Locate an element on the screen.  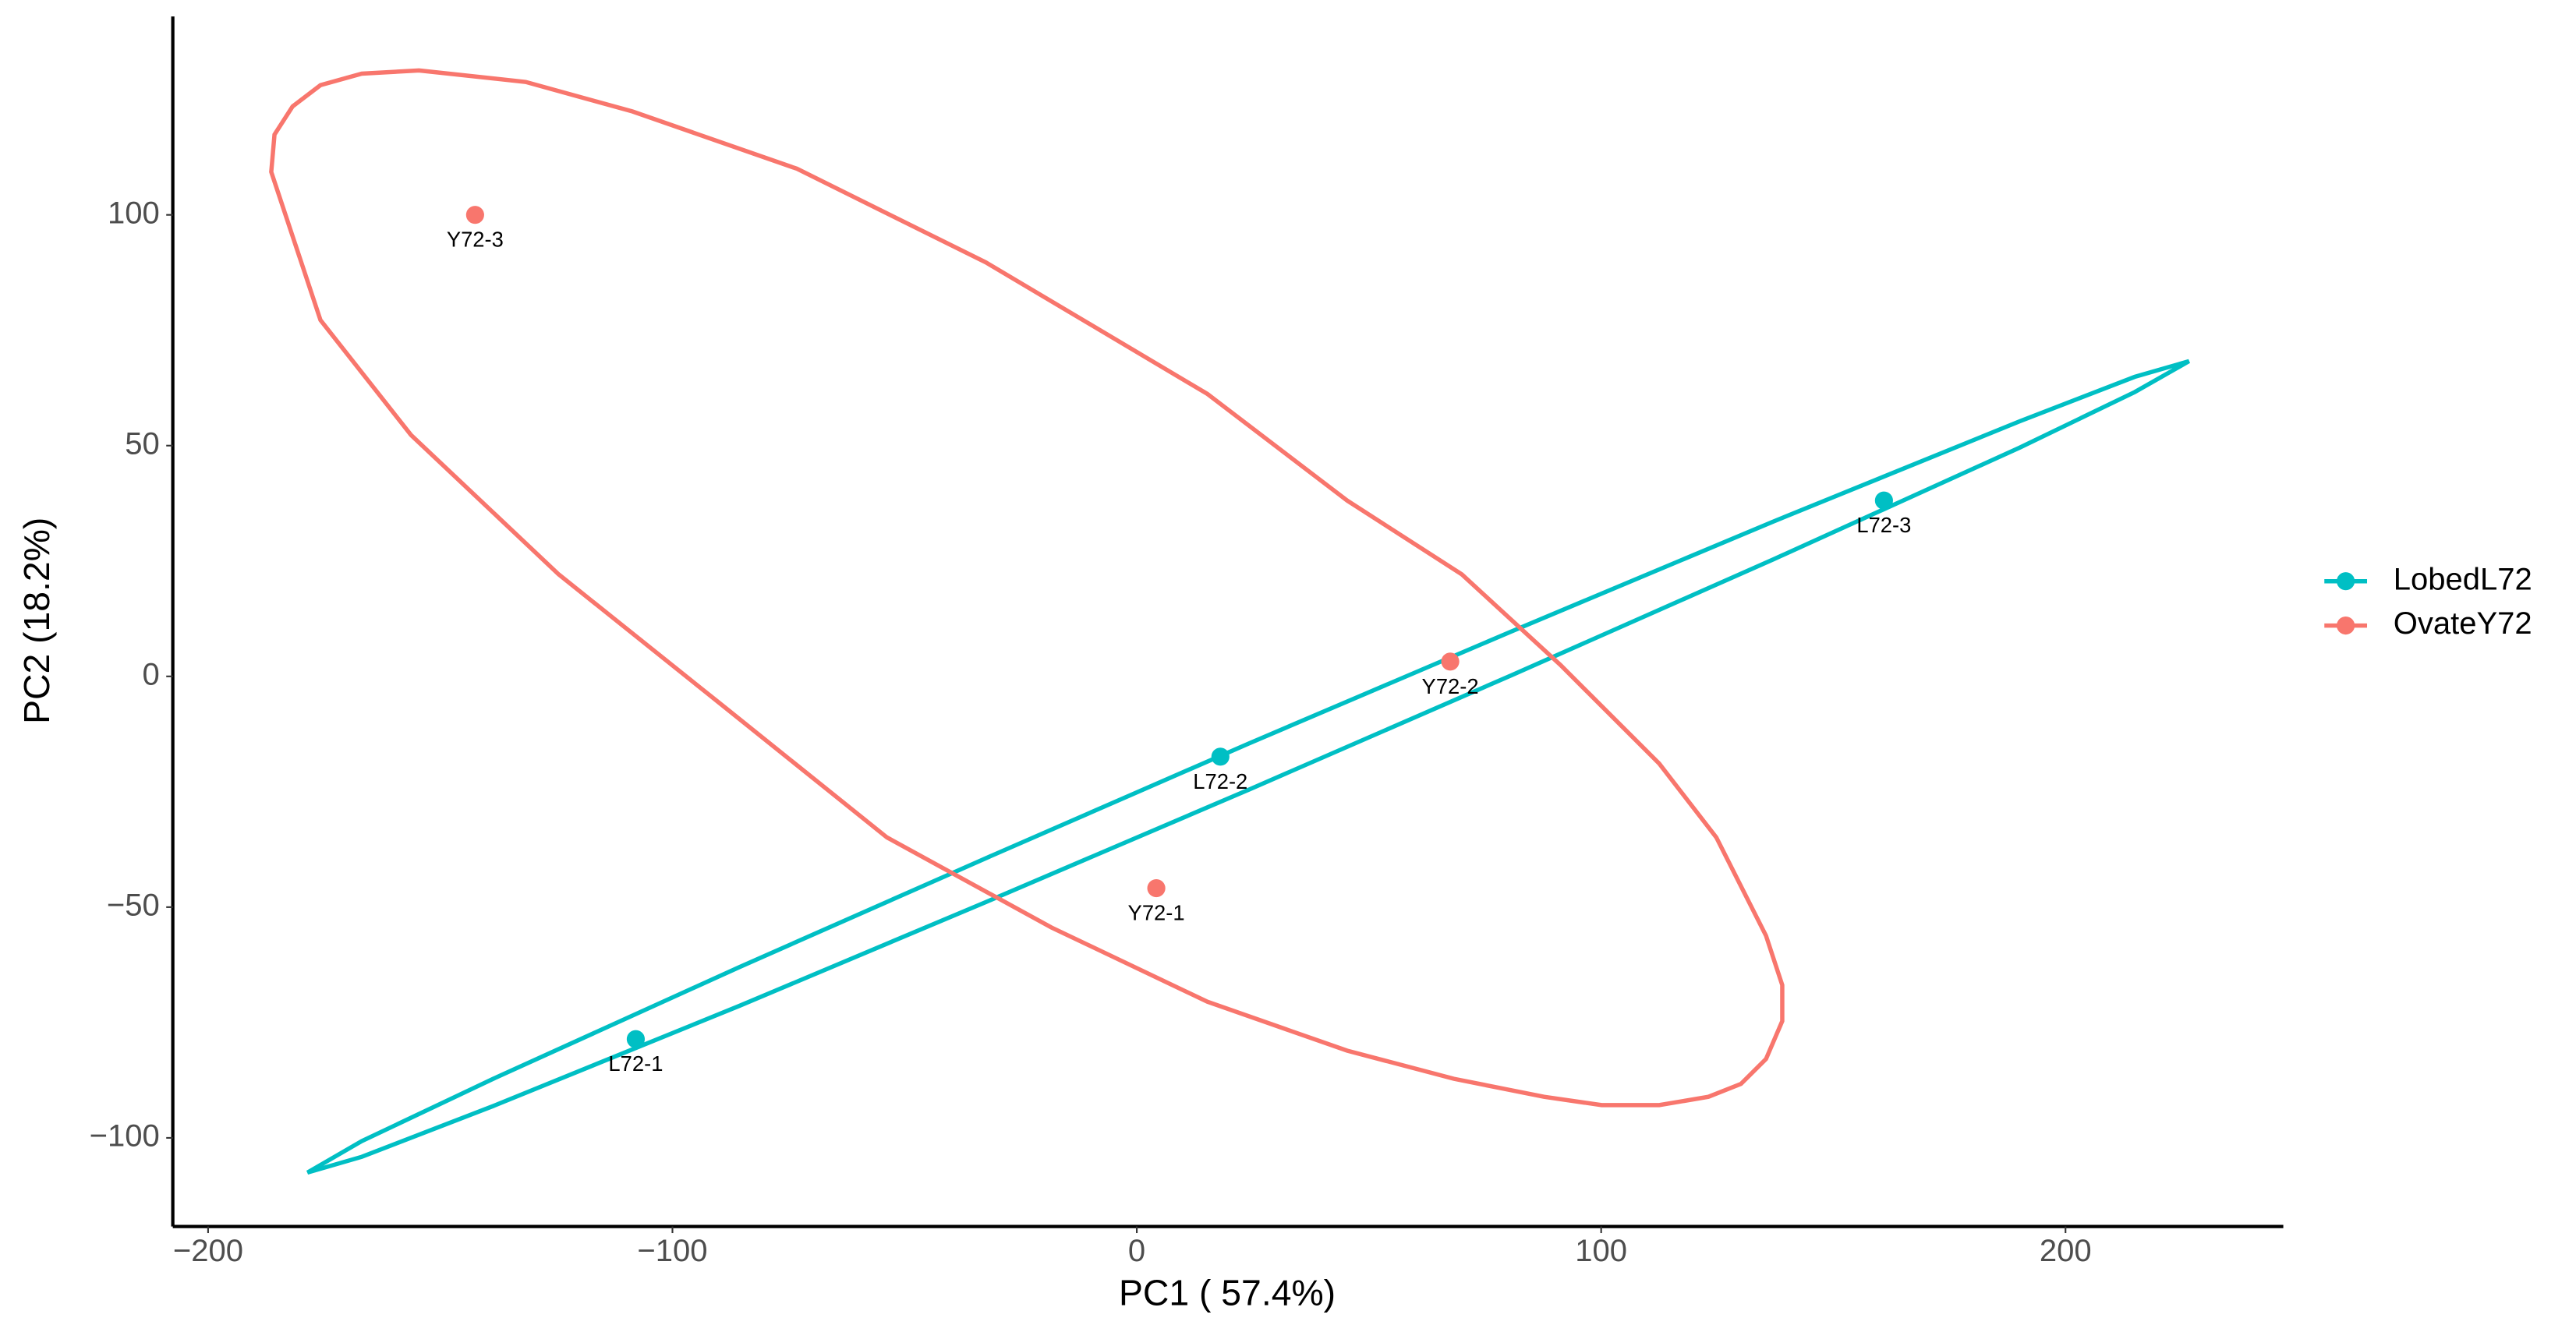
point-label: L72-2 is located at coordinates (1220, 781).